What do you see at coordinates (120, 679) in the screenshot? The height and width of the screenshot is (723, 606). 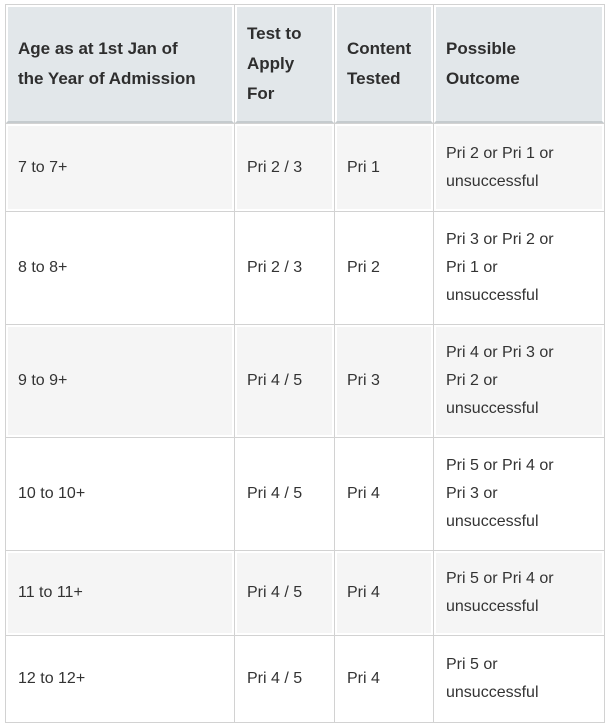 I see `age-cell: 12 to 12+` at bounding box center [120, 679].